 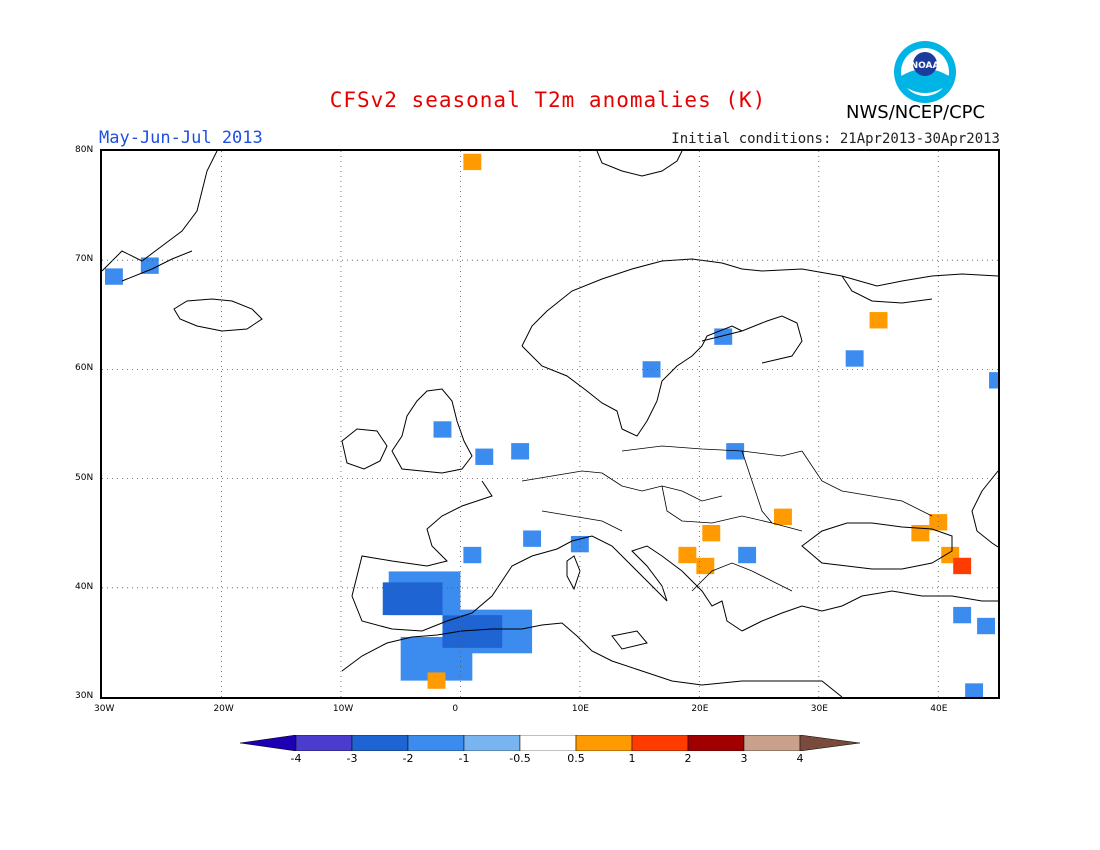 I want to click on colorbar-tick-label: 1, so click(x=632, y=758).